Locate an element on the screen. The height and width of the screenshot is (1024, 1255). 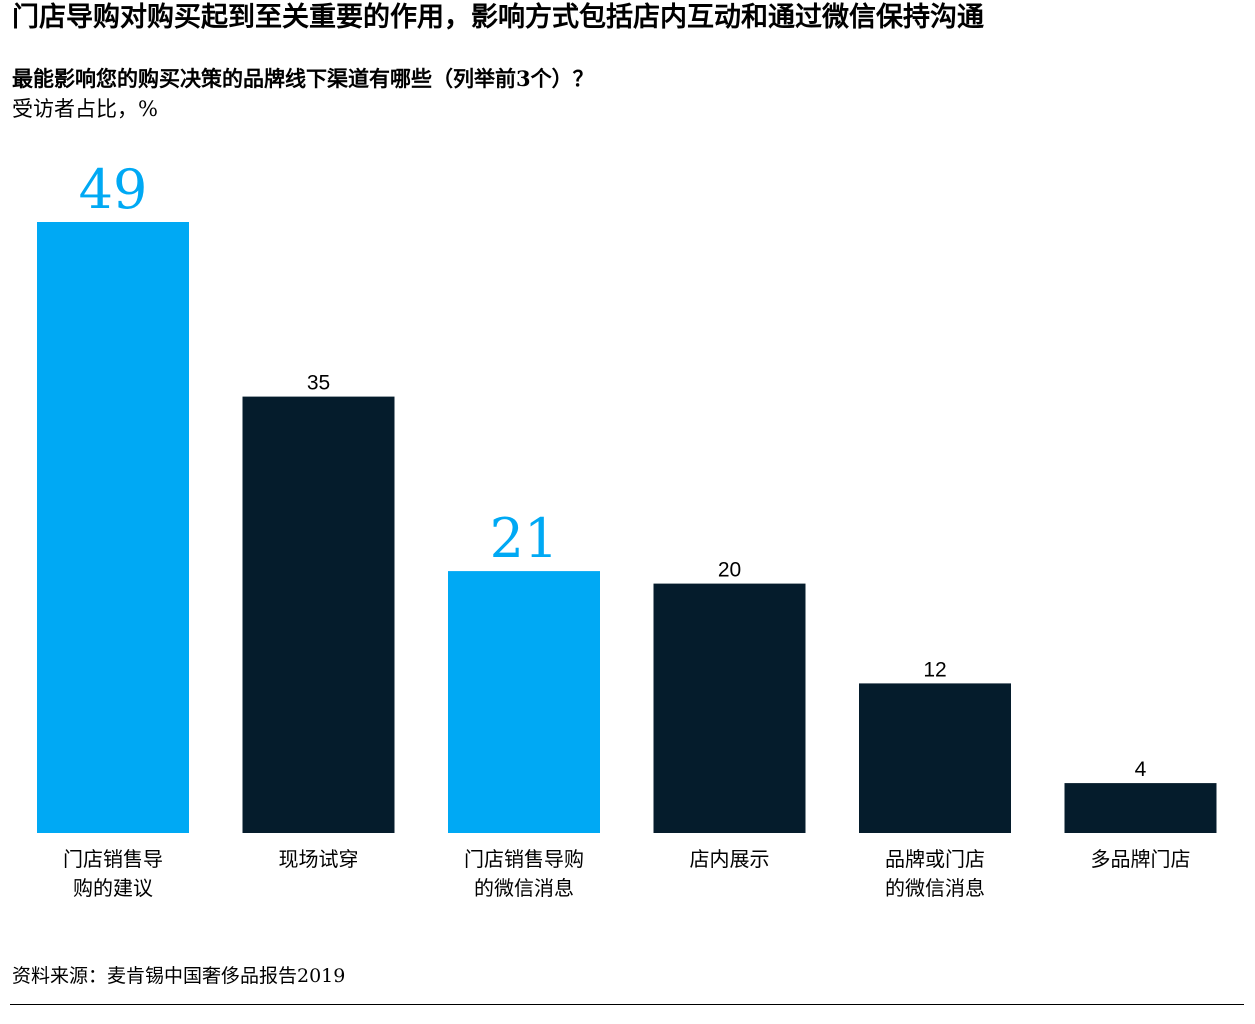
category-label-4: 店内展示 is located at coordinates (730, 859).